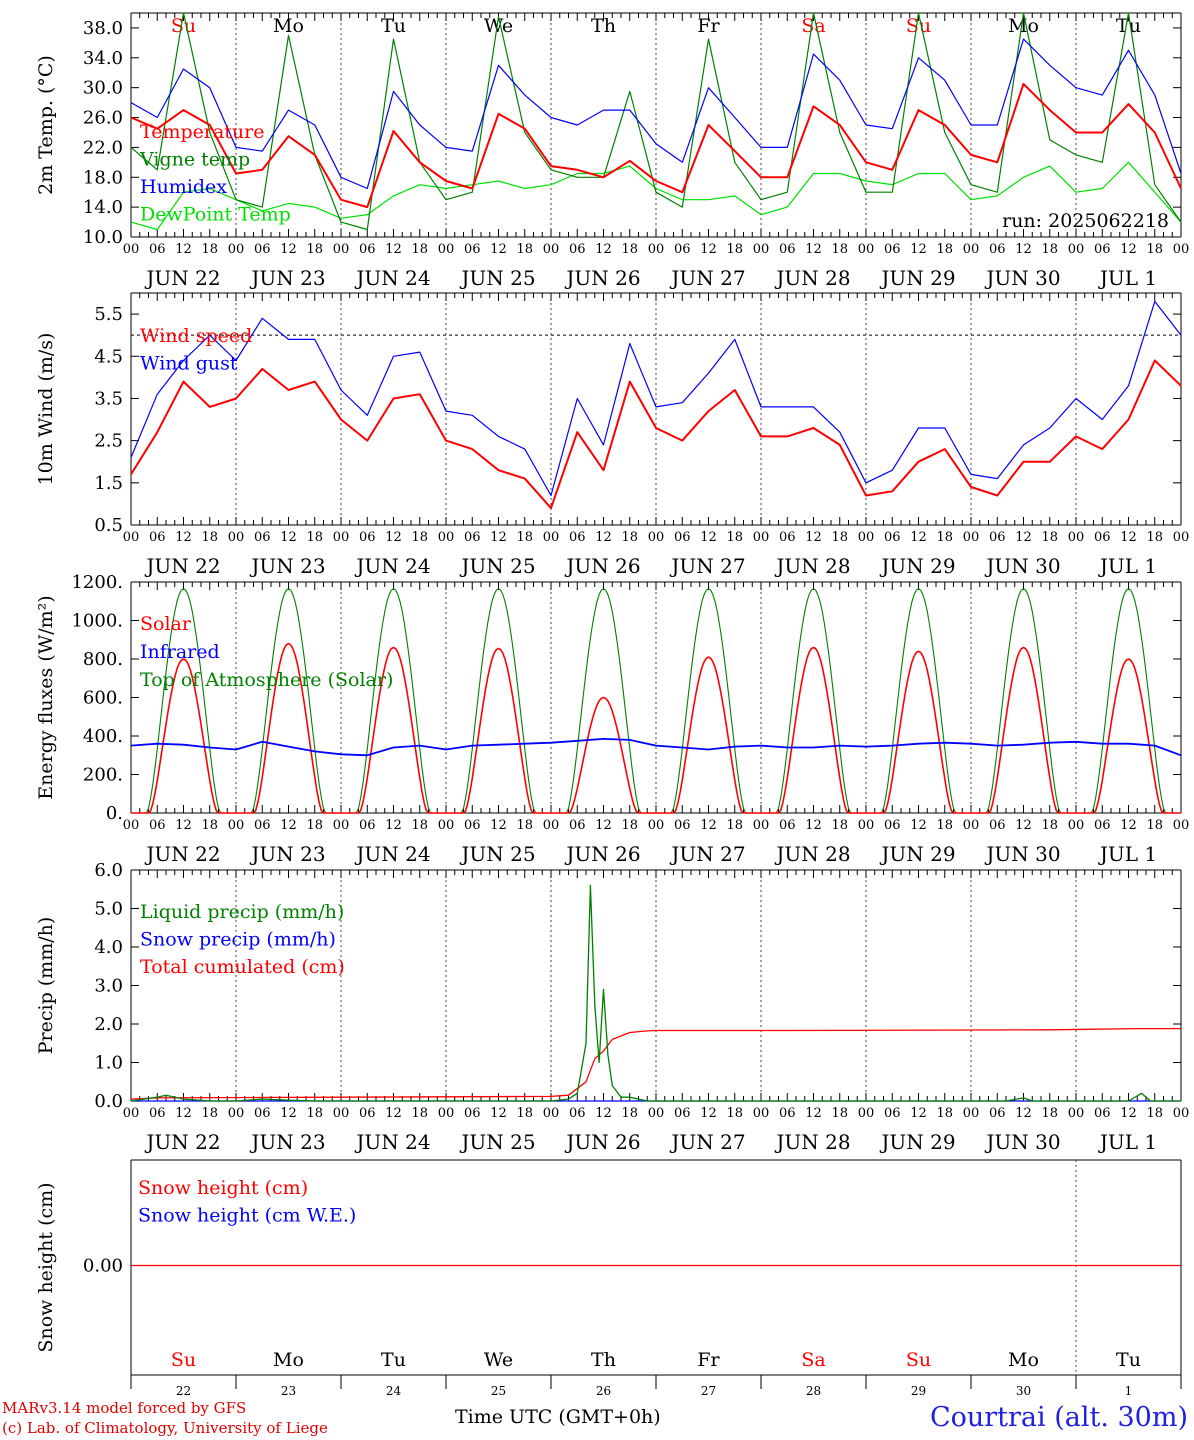  What do you see at coordinates (108, 441) in the screenshot?
I see `y-tick-label: 2.5` at bounding box center [108, 441].